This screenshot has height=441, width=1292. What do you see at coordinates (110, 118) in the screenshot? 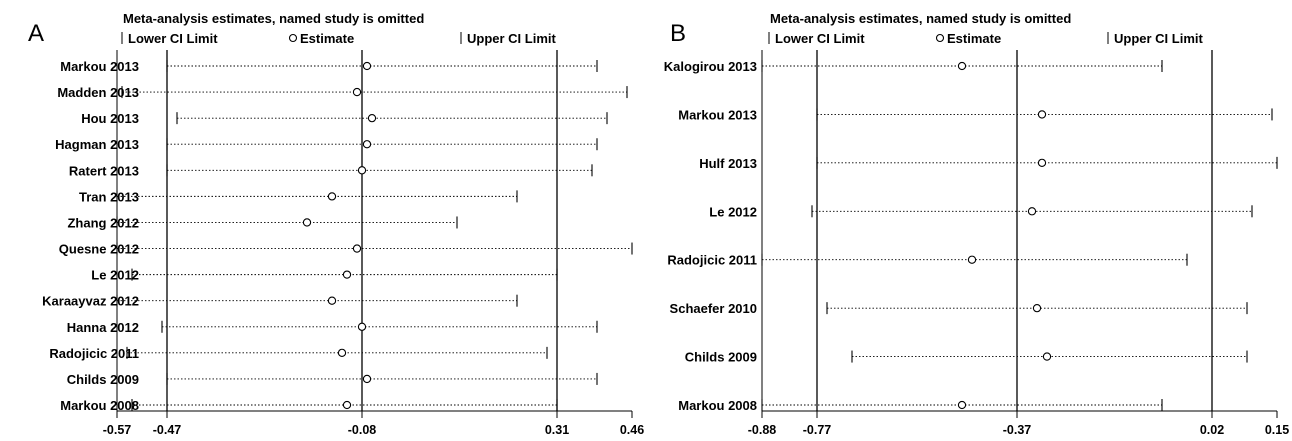
I see `study-label: Hou 2013` at bounding box center [110, 118].